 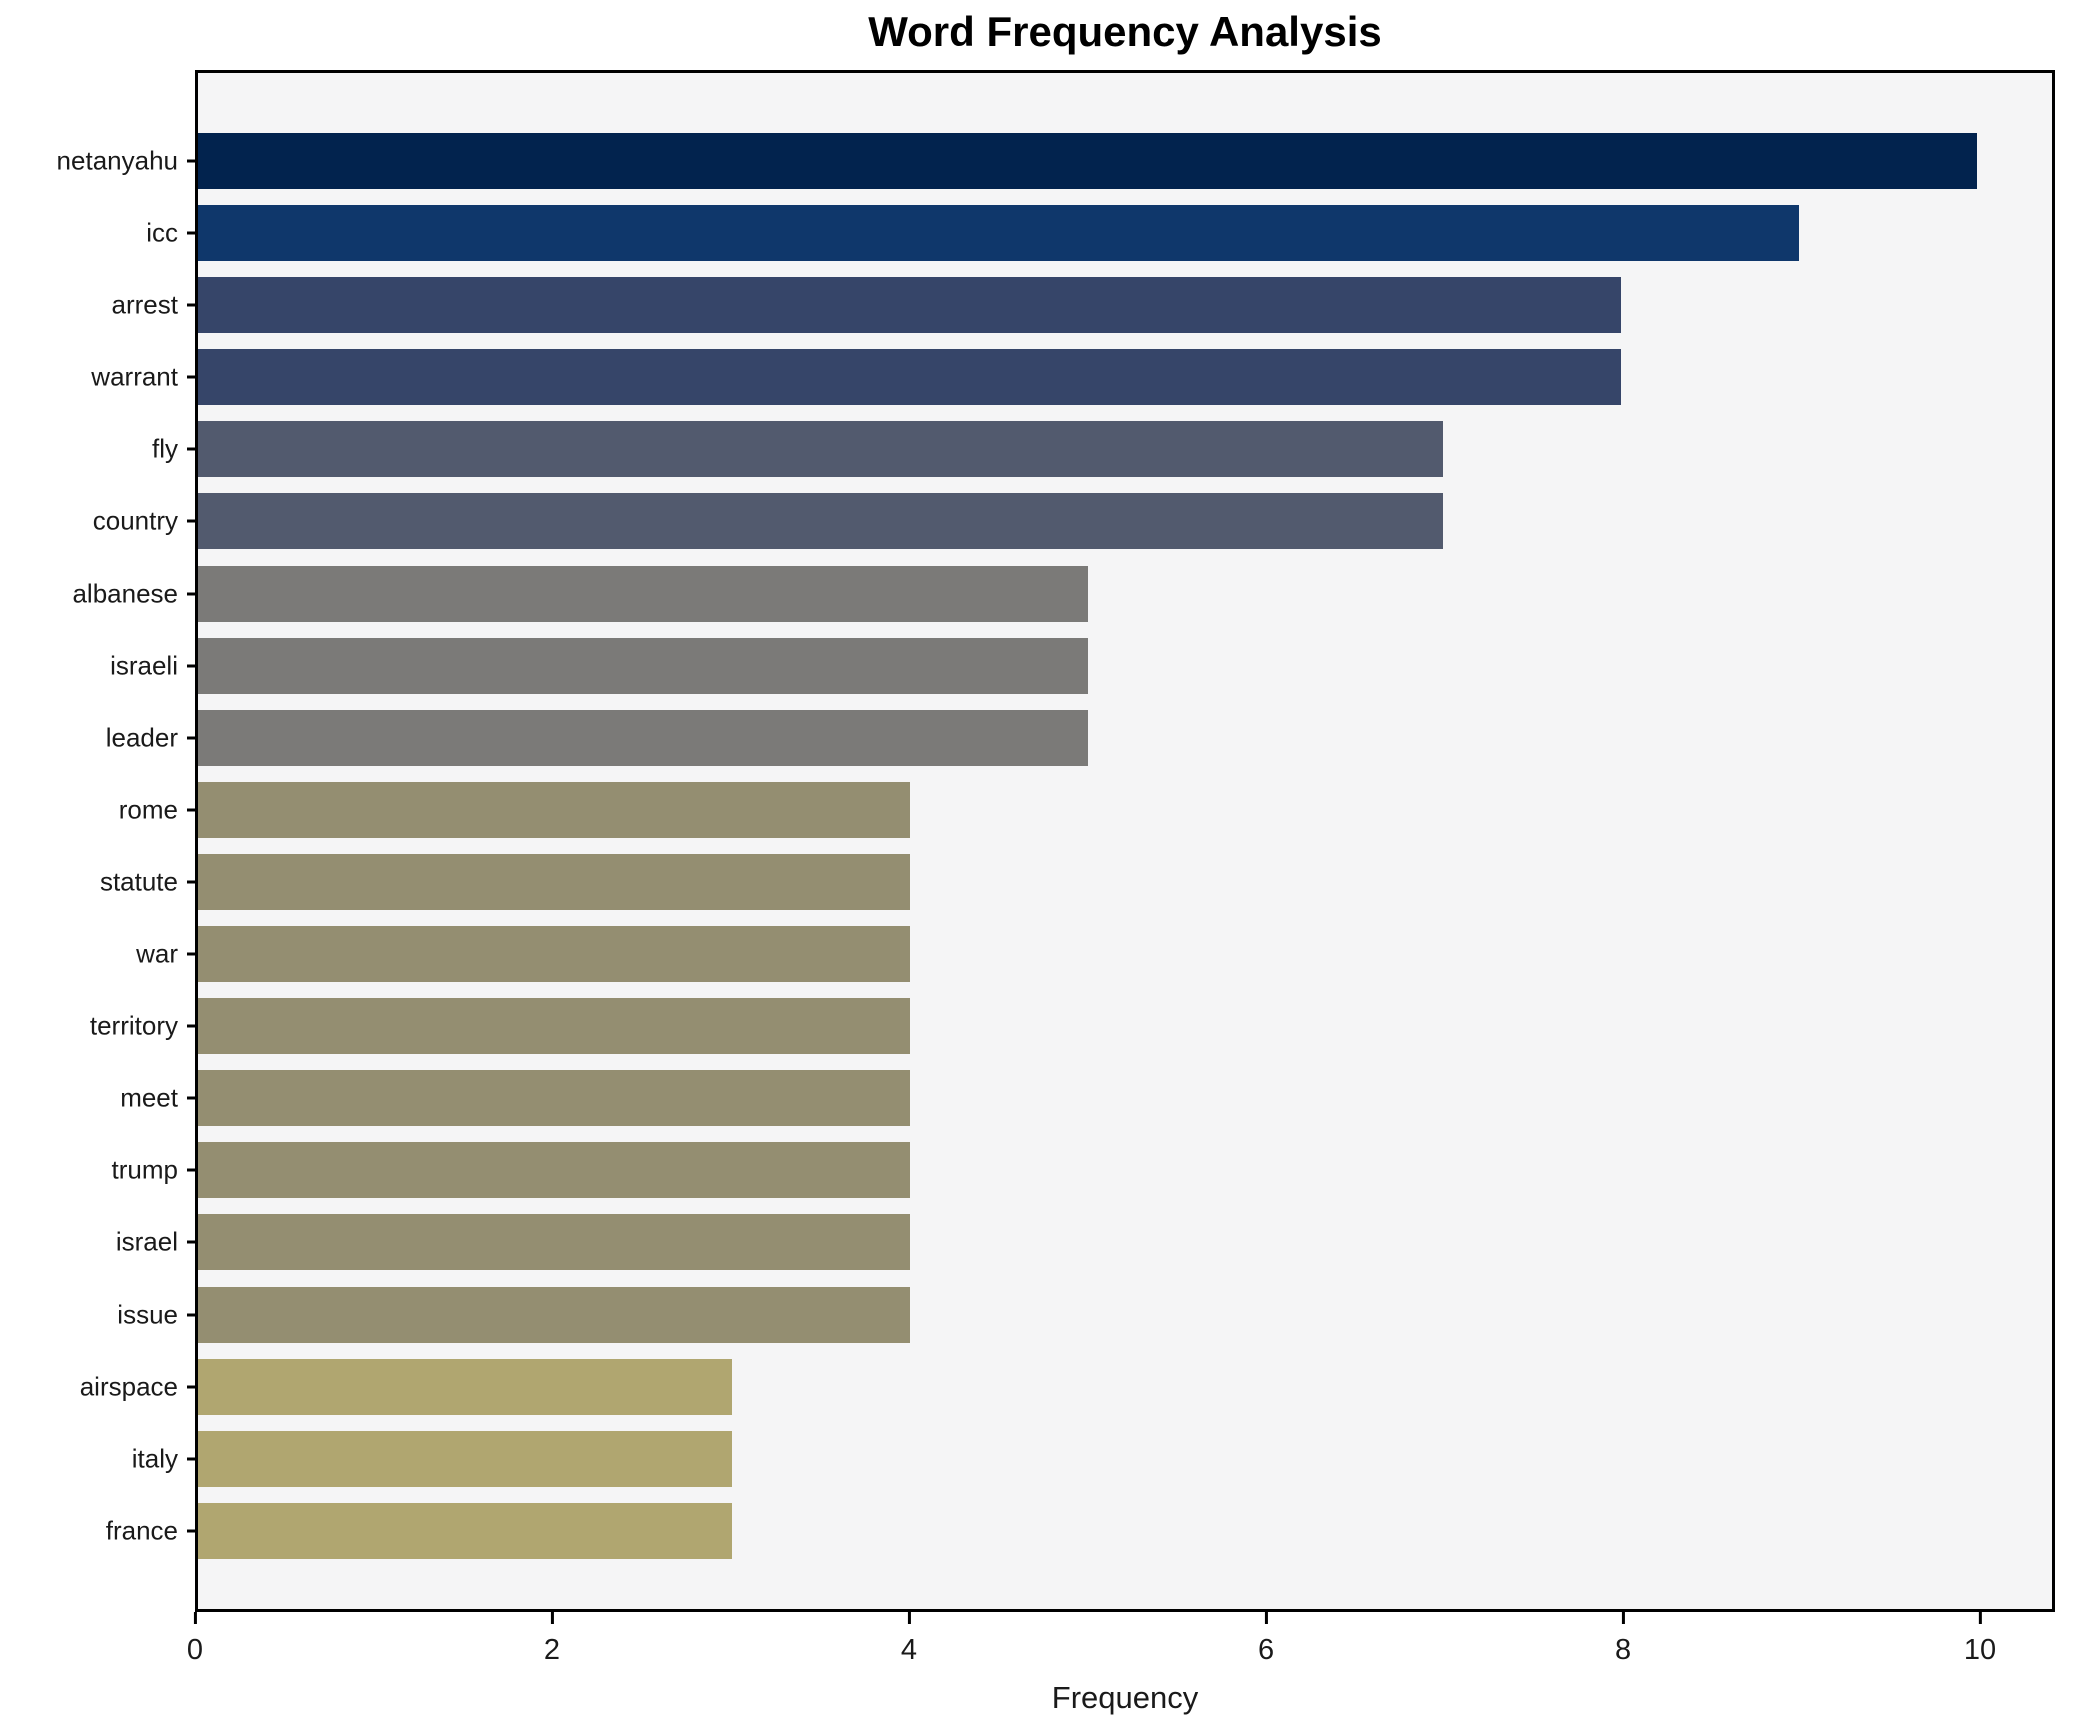 What do you see at coordinates (1071, 1026) in the screenshot?
I see `bar-row: territory` at bounding box center [1071, 1026].